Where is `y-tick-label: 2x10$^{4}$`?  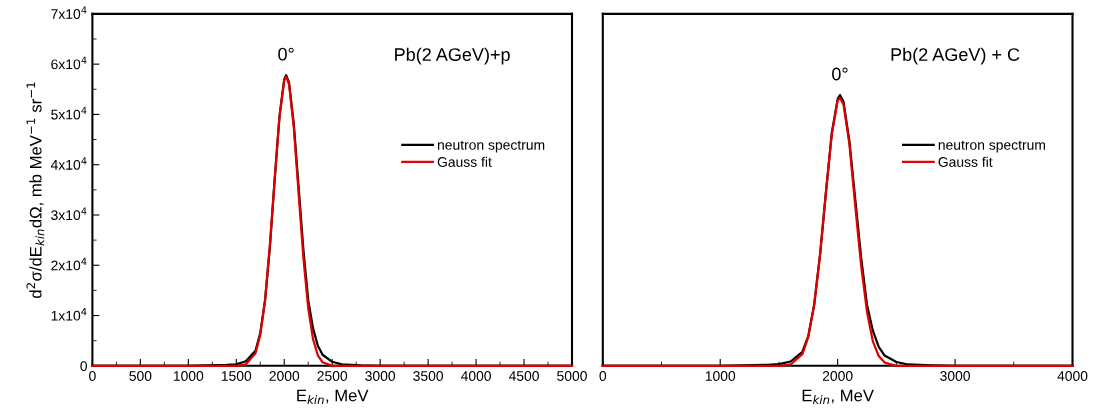
y-tick-label: 2x10$^{4}$ is located at coordinates (69, 264).